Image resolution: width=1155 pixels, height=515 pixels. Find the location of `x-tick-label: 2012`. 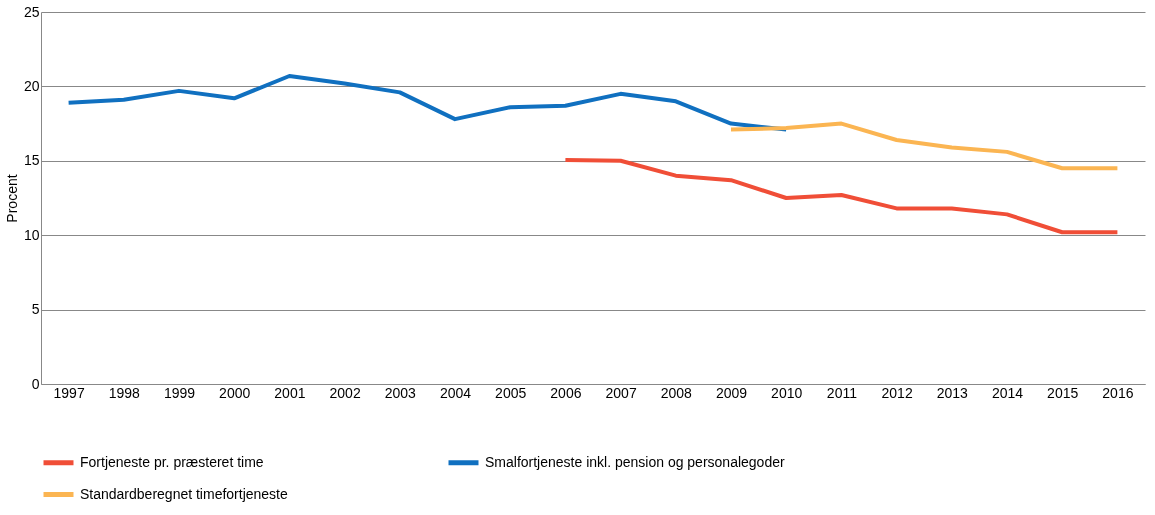

x-tick-label: 2012 is located at coordinates (897, 392).